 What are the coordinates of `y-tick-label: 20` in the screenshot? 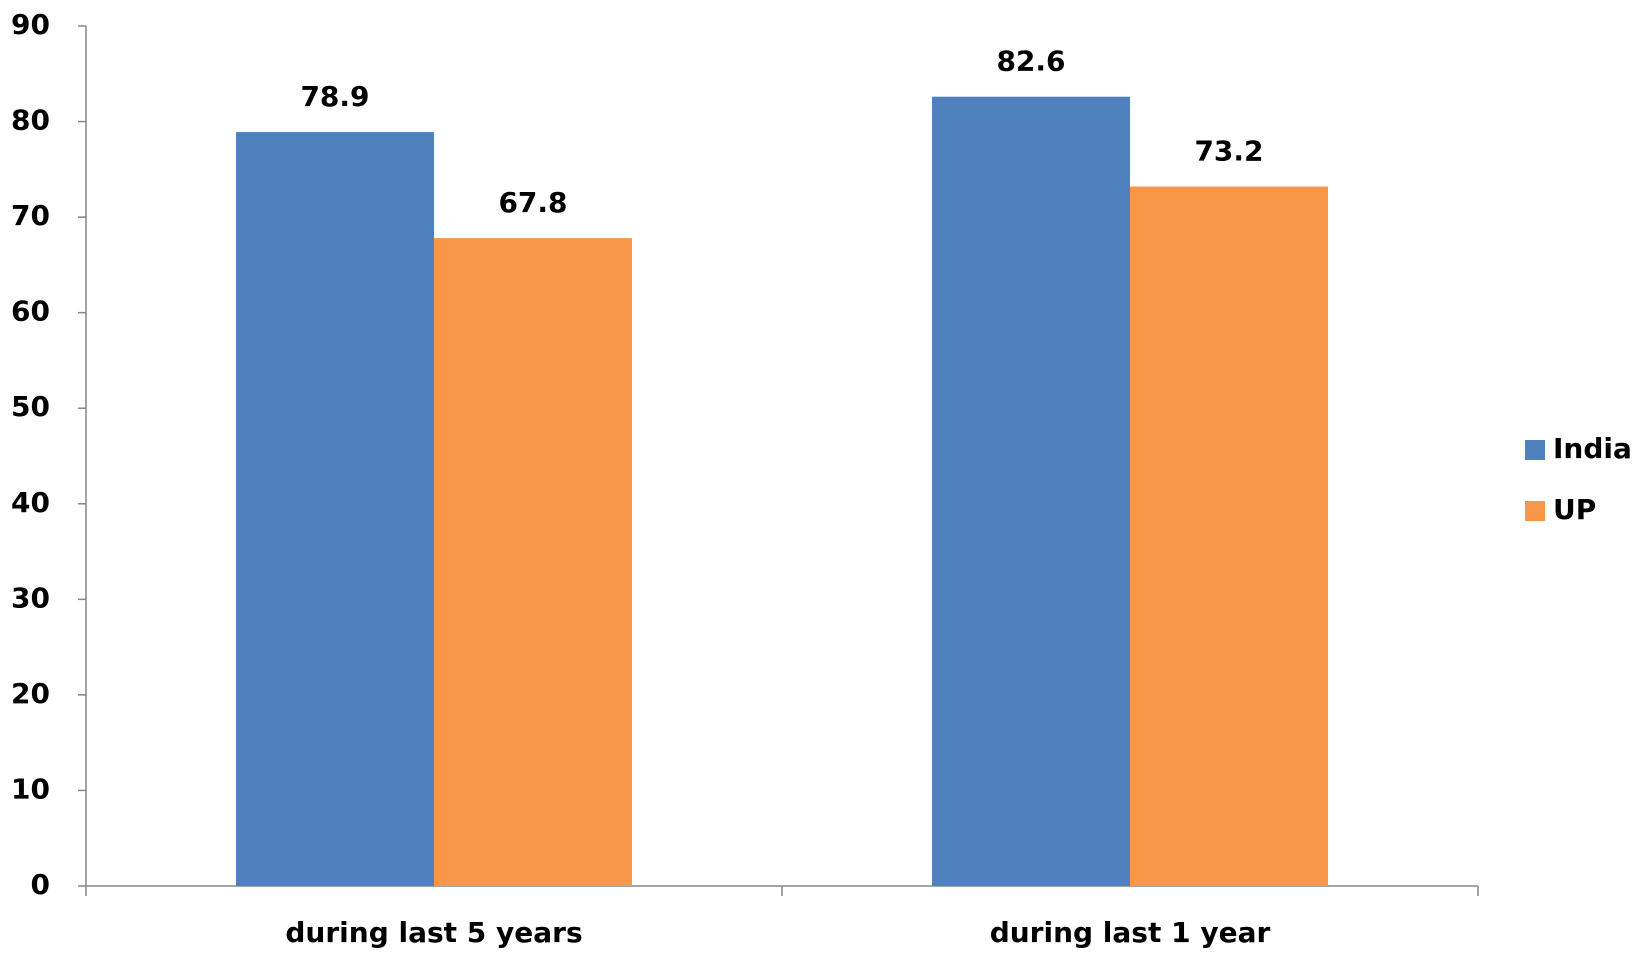 It's located at (30, 693).